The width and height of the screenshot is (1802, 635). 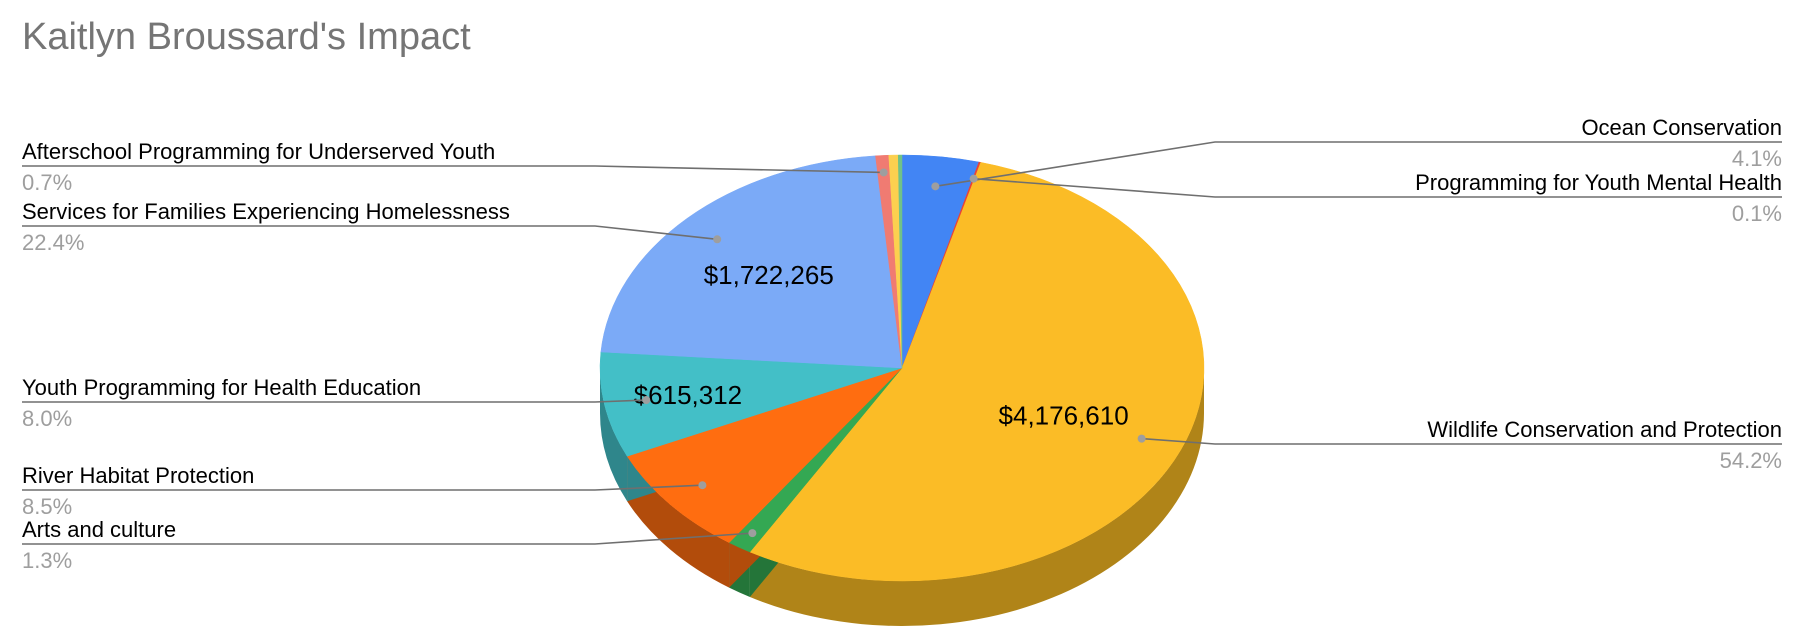 I want to click on slice-label-youth-programming-for-health-education: Youth Programming for Health Education, so click(x=221, y=387).